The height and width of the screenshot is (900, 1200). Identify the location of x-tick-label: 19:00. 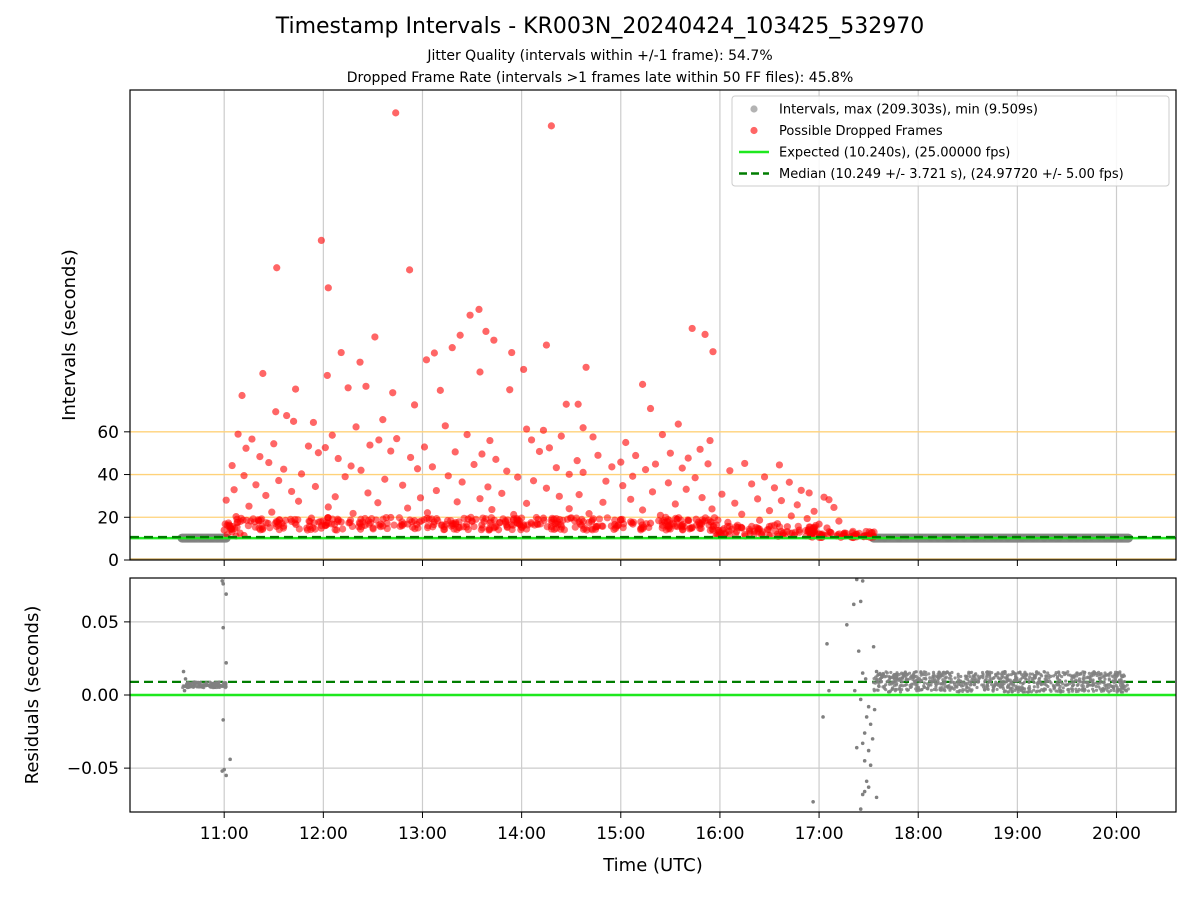
(1017, 834).